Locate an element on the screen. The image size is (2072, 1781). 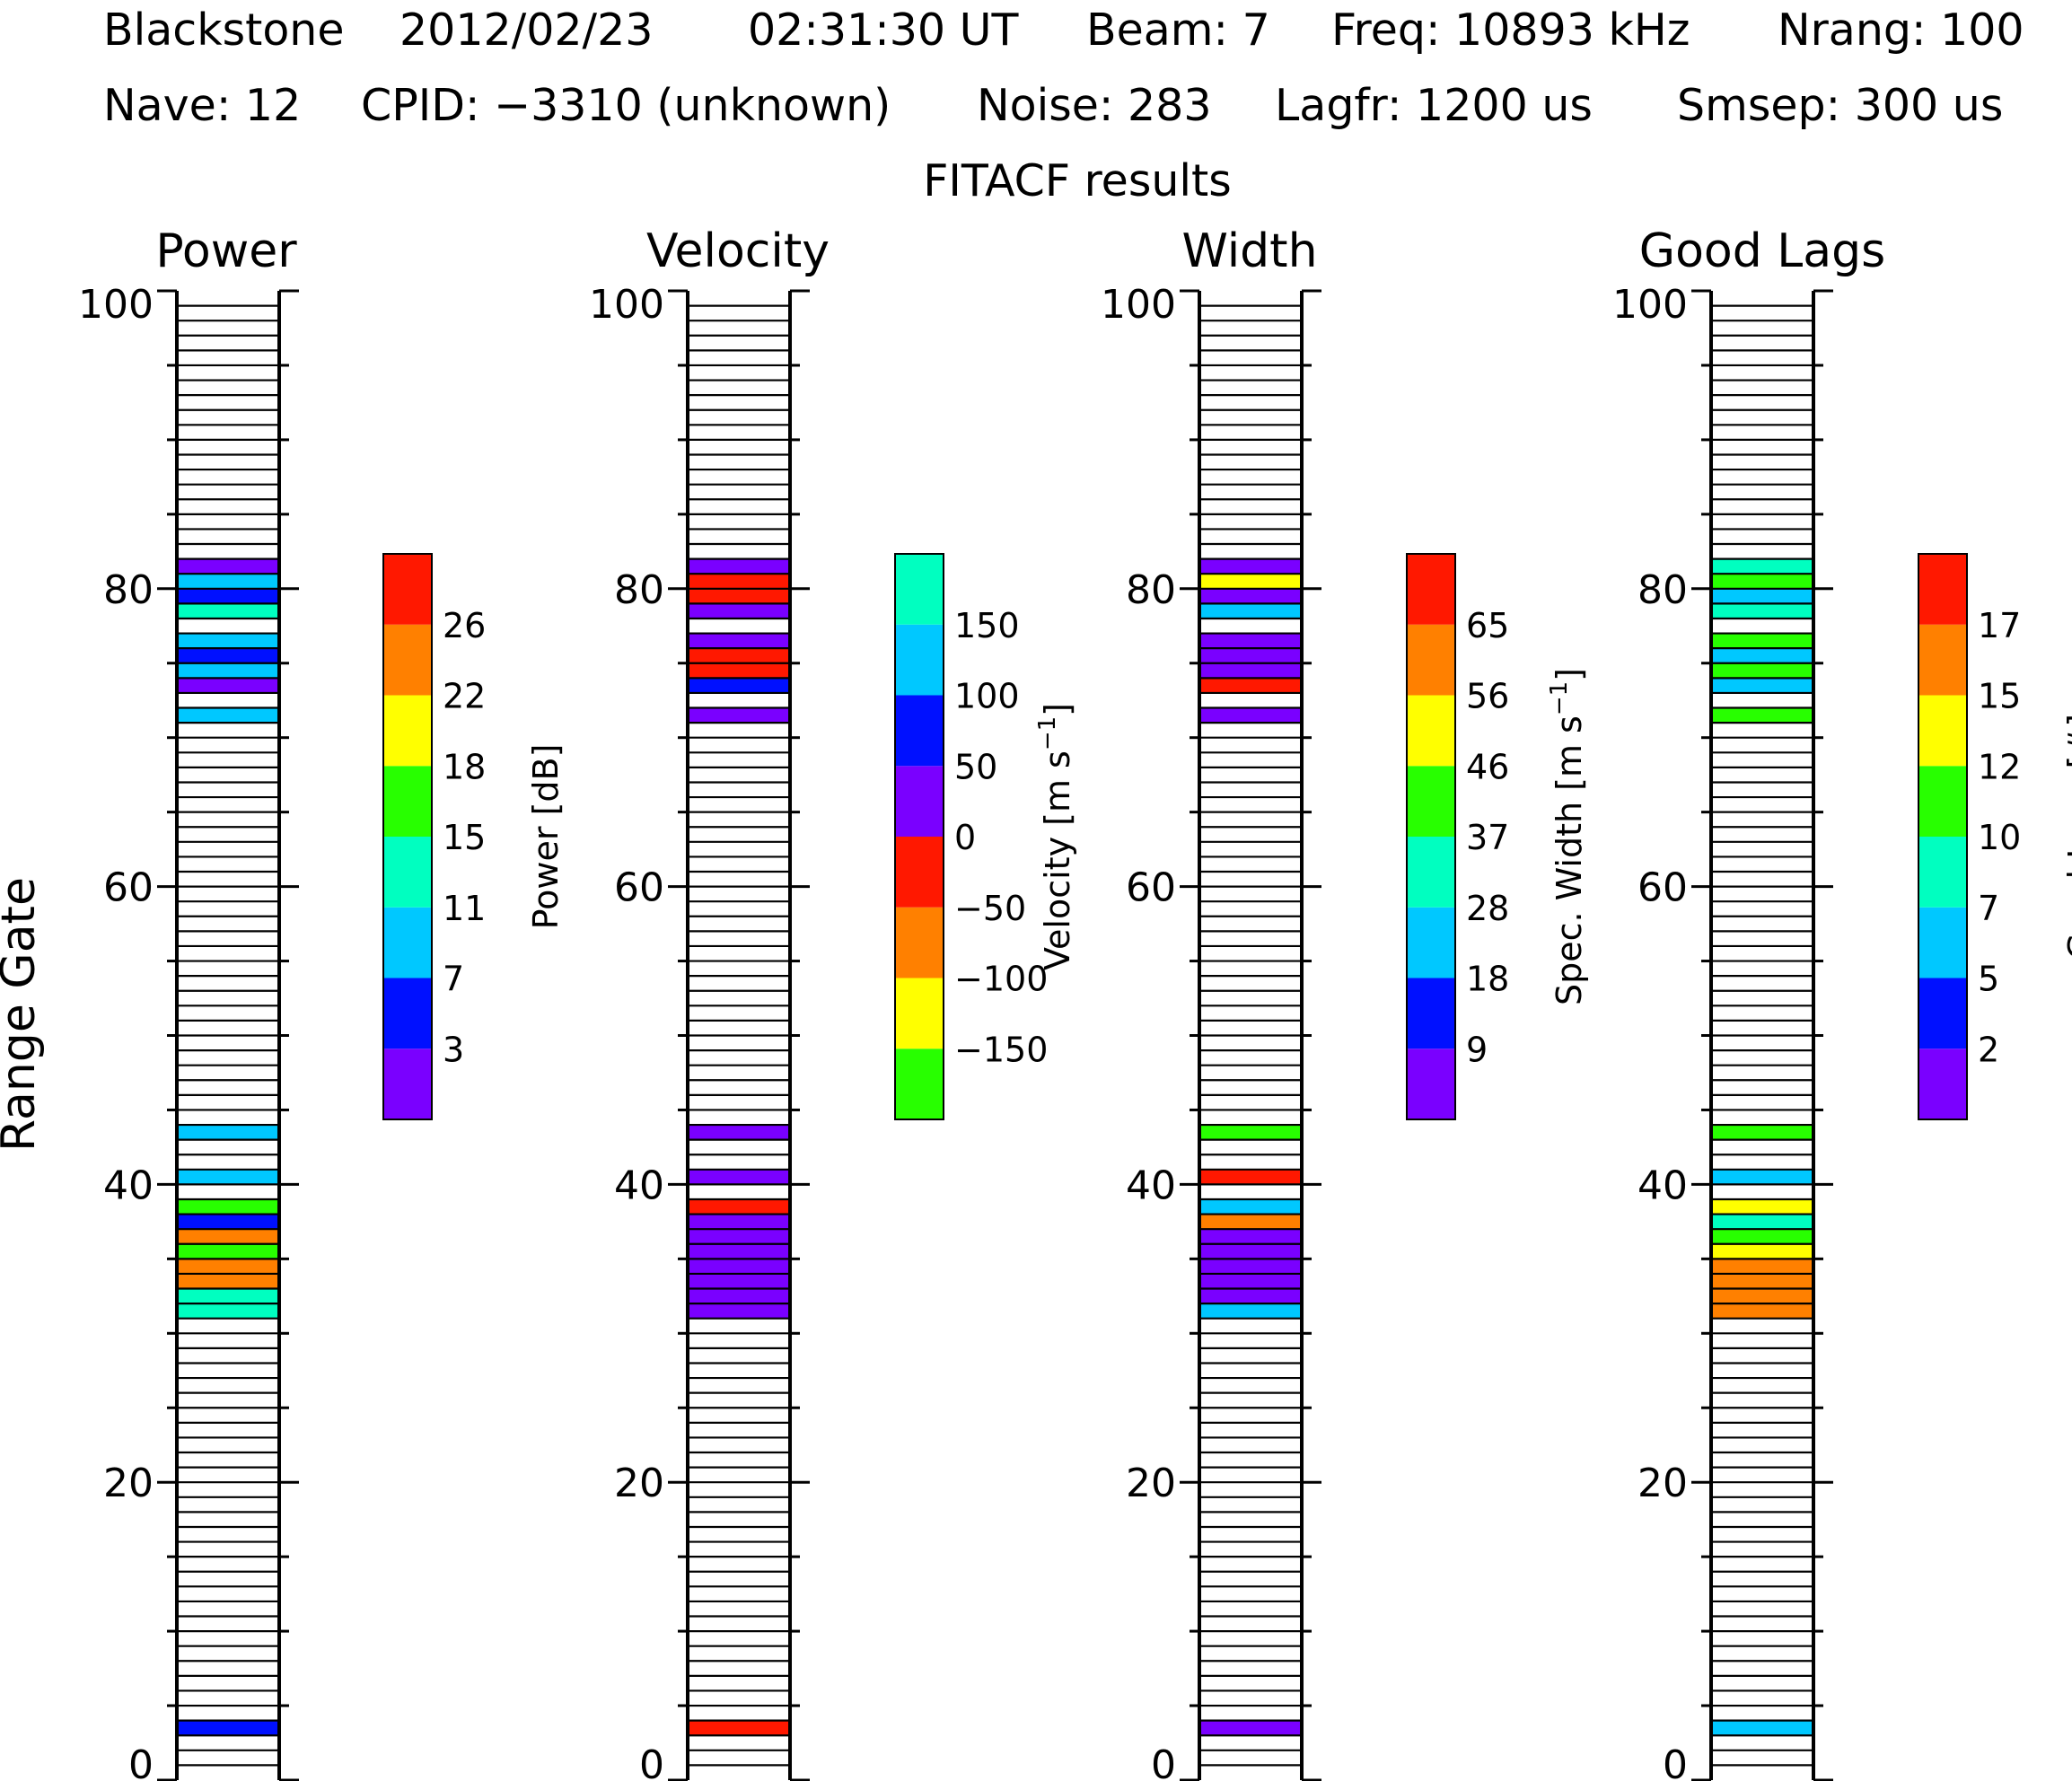
colorbar-tick-label: 18 is located at coordinates (1487, 979).